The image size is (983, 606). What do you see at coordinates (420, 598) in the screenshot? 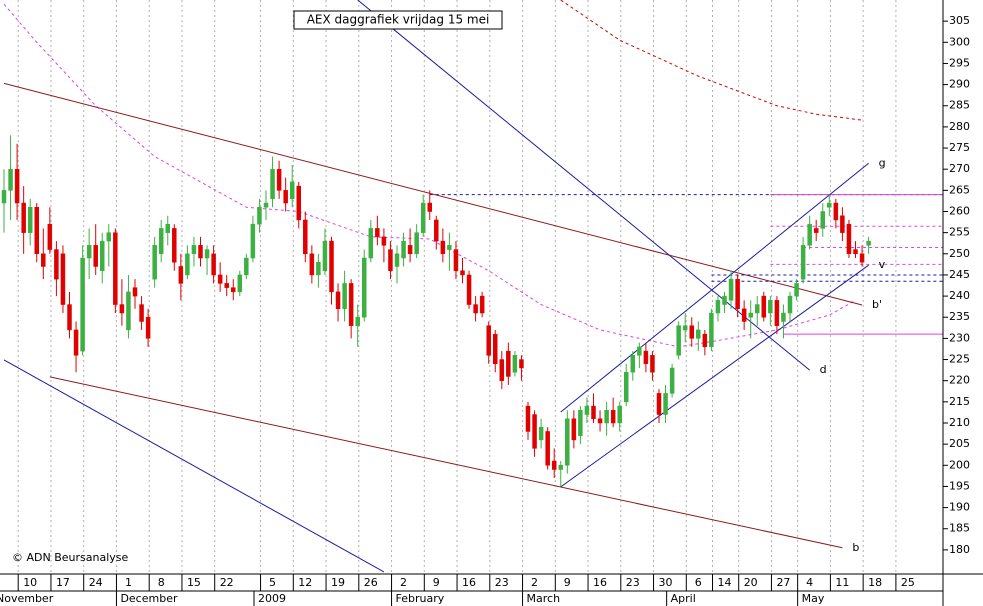
I see `month-label: February` at bounding box center [420, 598].